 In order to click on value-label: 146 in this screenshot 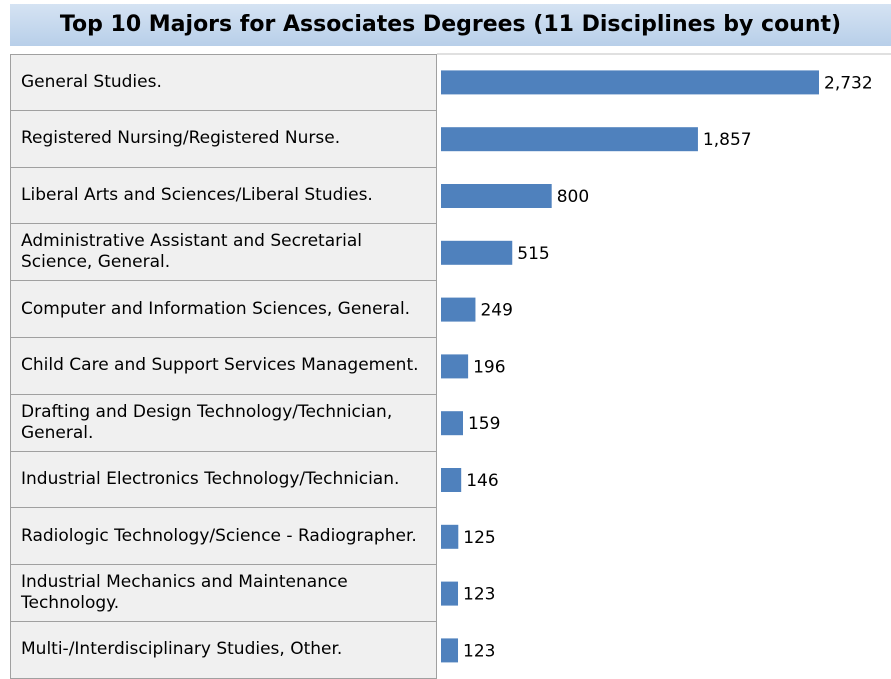, I will do `click(482, 481)`.